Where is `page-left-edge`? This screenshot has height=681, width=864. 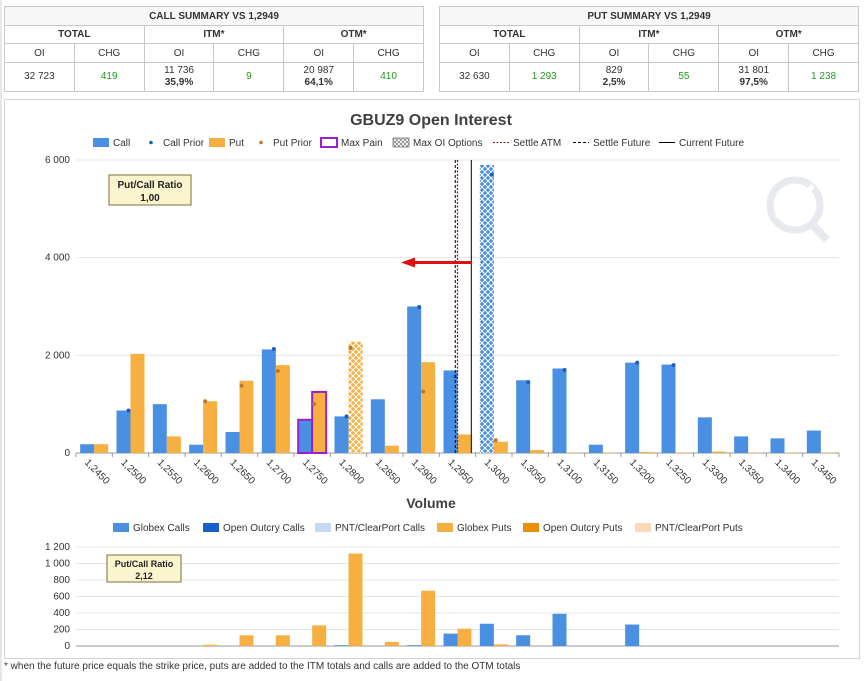 page-left-edge is located at coordinates (1, 340).